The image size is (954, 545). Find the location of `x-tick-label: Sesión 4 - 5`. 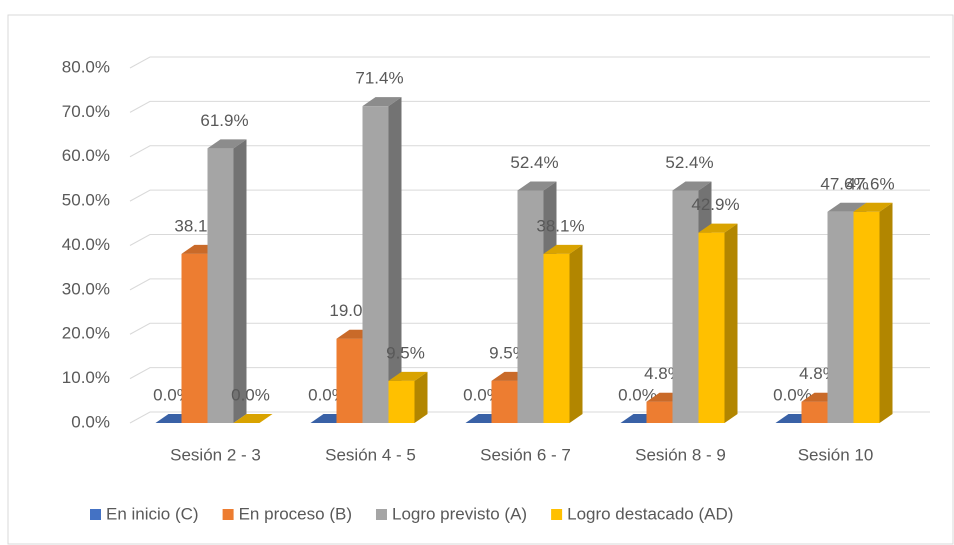

x-tick-label: Sesión 4 - 5 is located at coordinates (370, 454).